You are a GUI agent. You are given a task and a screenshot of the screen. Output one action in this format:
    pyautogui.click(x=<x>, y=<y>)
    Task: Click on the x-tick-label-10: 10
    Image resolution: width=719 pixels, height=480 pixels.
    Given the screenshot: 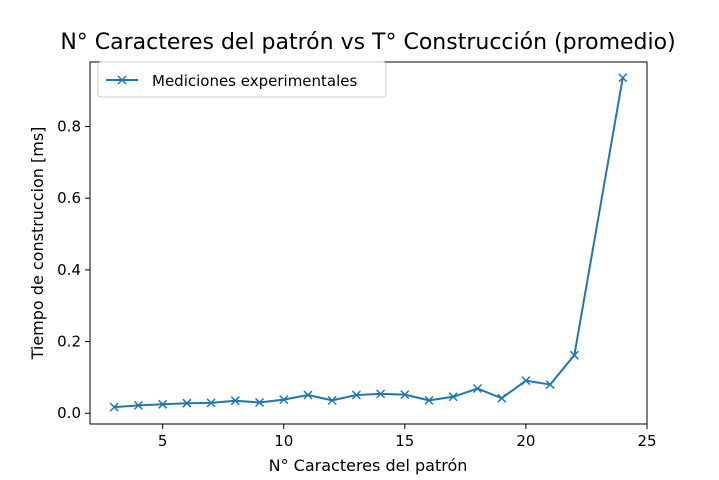 What is the action you would take?
    pyautogui.click(x=283, y=441)
    